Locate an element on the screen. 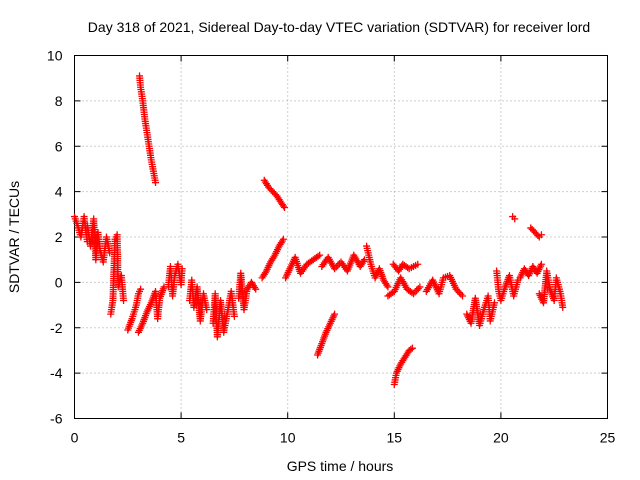  y-tick-label: 6 is located at coordinates (59, 146).